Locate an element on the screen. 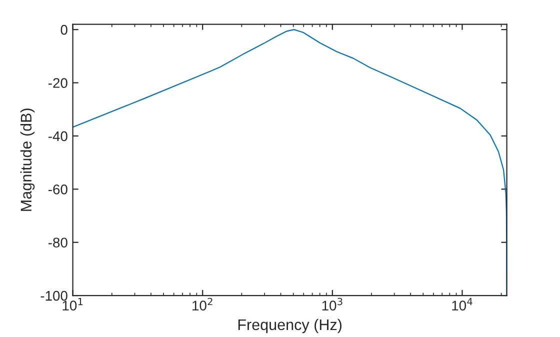 The height and width of the screenshot is (337, 560). y-tick-label: -60 is located at coordinates (58, 189).